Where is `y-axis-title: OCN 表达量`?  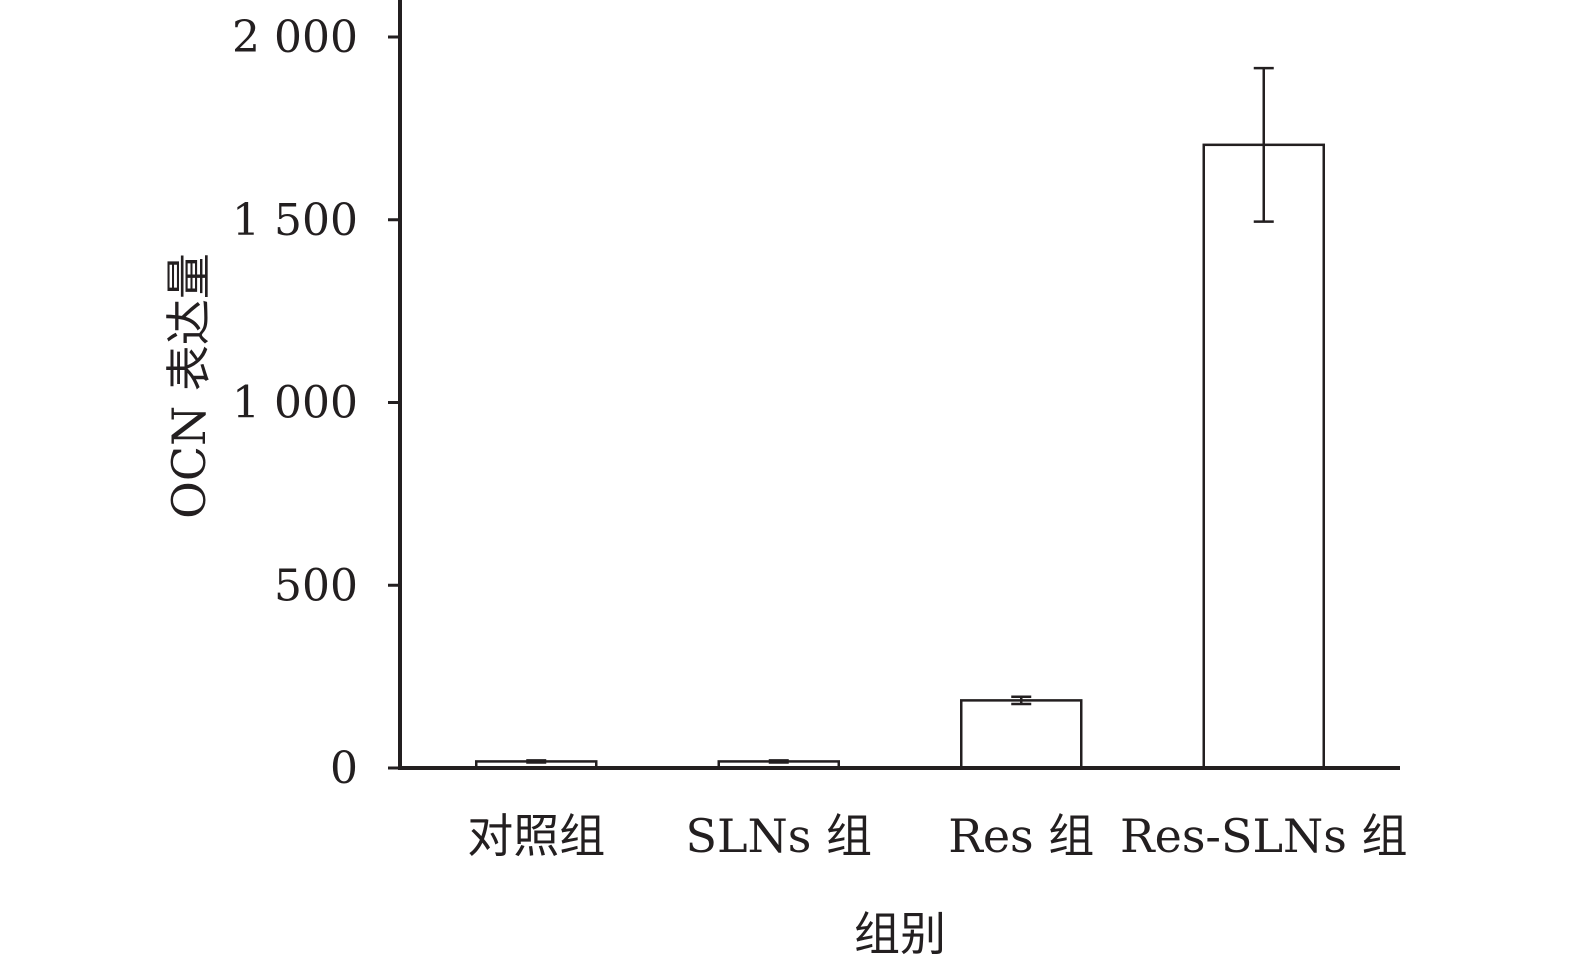 y-axis-title: OCN 表达量 is located at coordinates (189, 386).